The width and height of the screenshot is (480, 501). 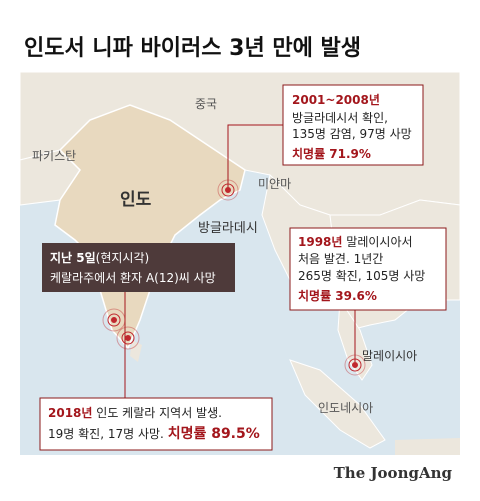 I want to click on label-bangladesh: 방글라데시, so click(x=228, y=228).